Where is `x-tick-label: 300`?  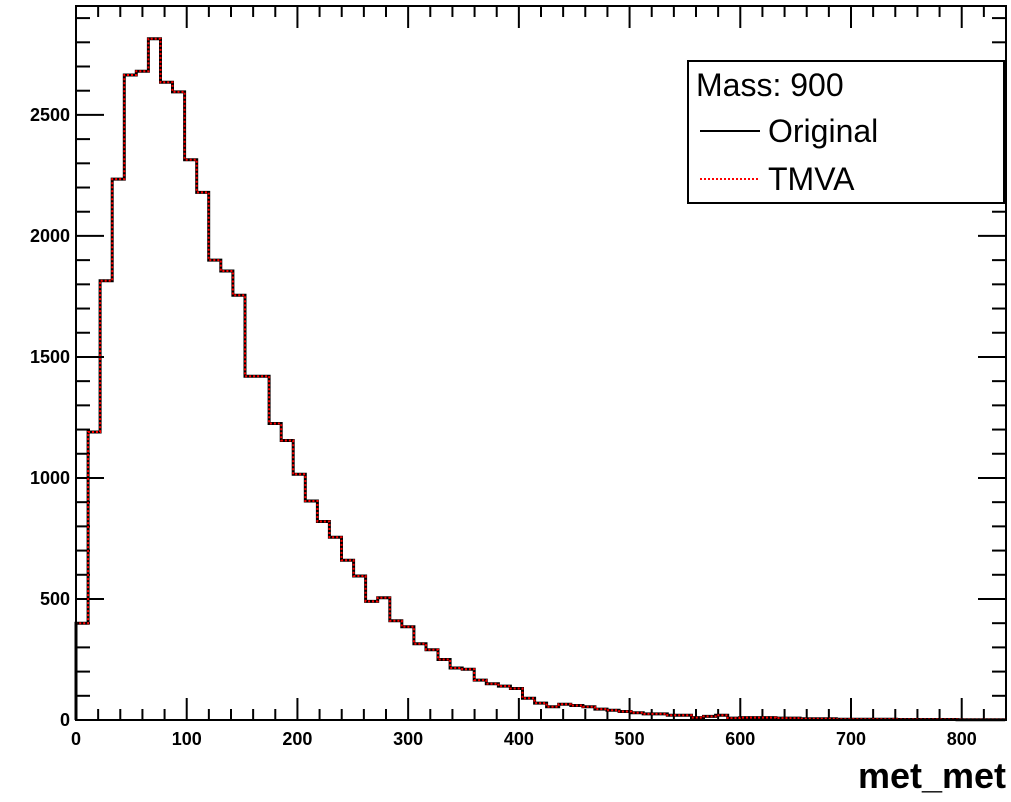
x-tick-label: 300 is located at coordinates (408, 739).